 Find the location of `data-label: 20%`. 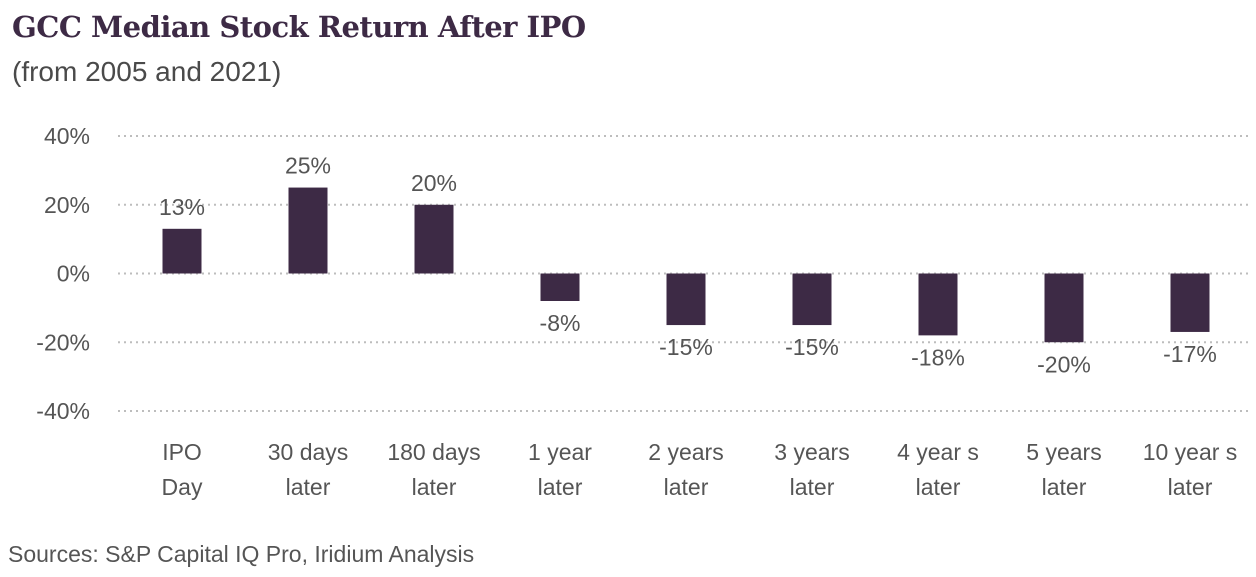

data-label: 20% is located at coordinates (434, 183).